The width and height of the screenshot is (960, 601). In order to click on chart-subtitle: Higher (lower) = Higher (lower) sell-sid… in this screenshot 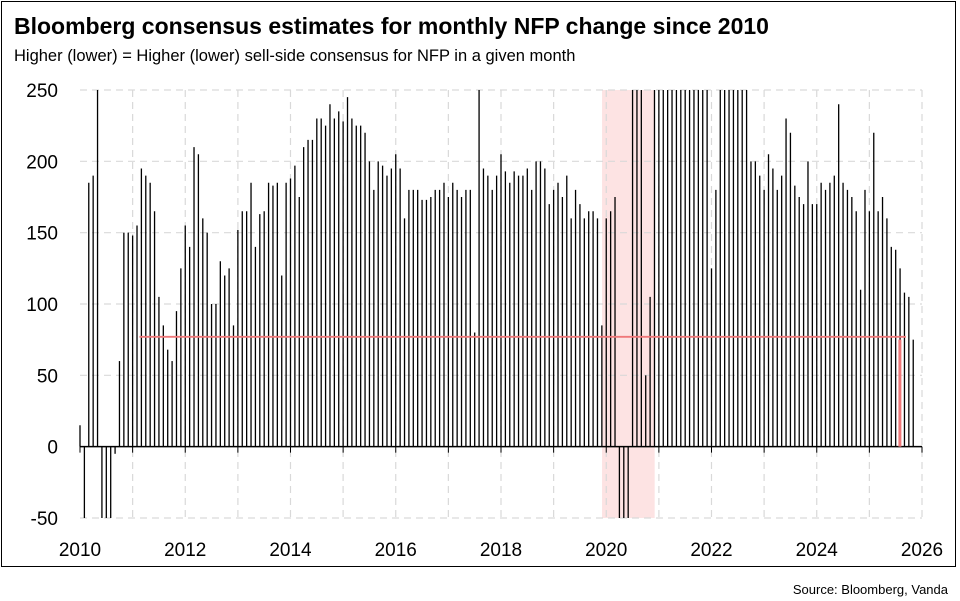, I will do `click(295, 56)`.